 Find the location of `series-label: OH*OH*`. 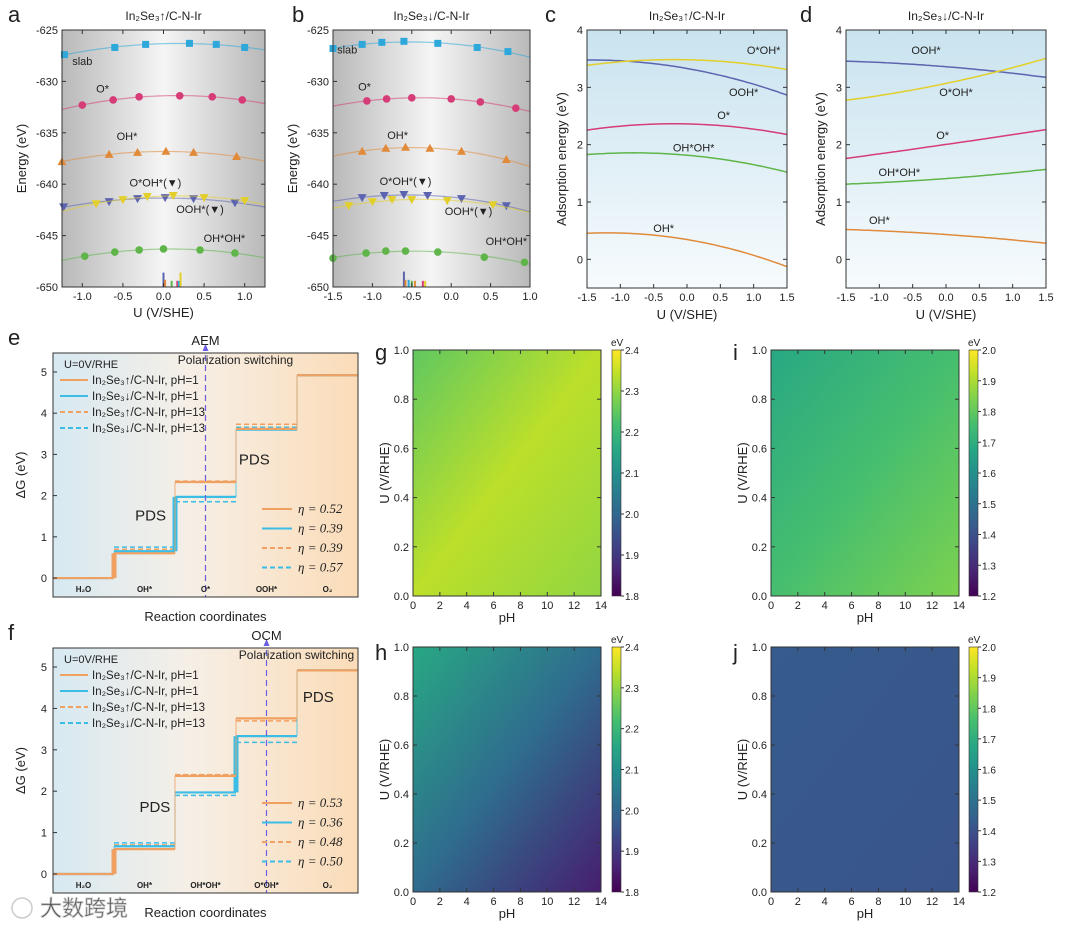

series-label: OH*OH* is located at coordinates (225, 239).